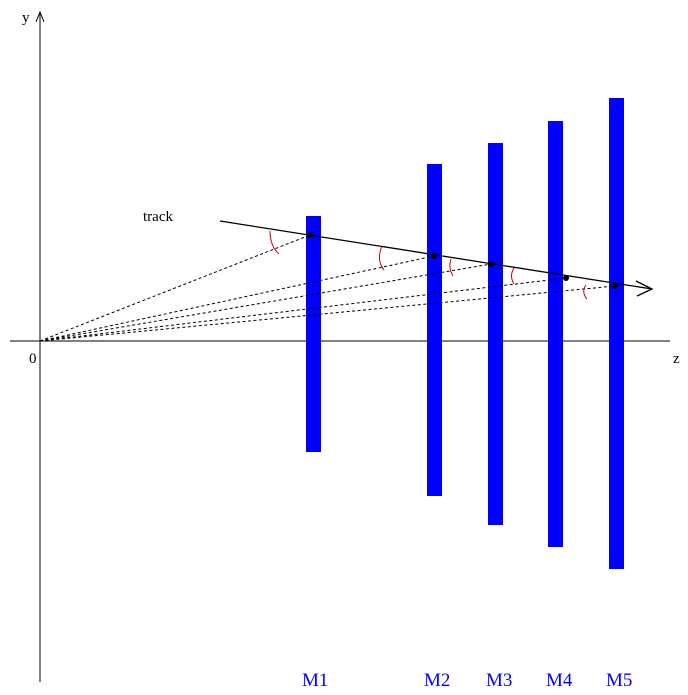 The height and width of the screenshot is (695, 688). What do you see at coordinates (310, 235) in the screenshot?
I see `hit-point-m1` at bounding box center [310, 235].